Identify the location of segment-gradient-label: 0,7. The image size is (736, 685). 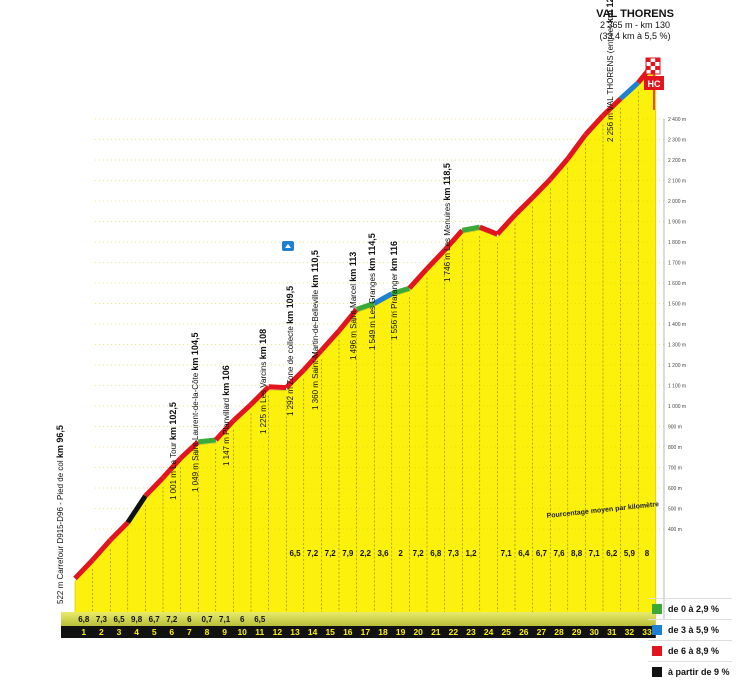
(207, 619).